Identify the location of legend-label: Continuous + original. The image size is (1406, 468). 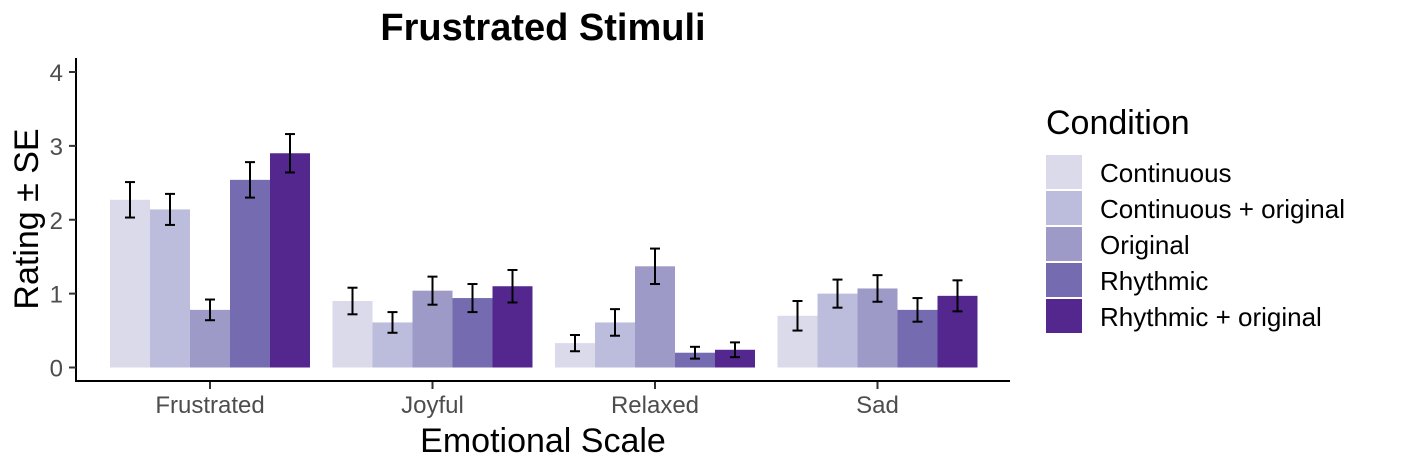
(1222, 209).